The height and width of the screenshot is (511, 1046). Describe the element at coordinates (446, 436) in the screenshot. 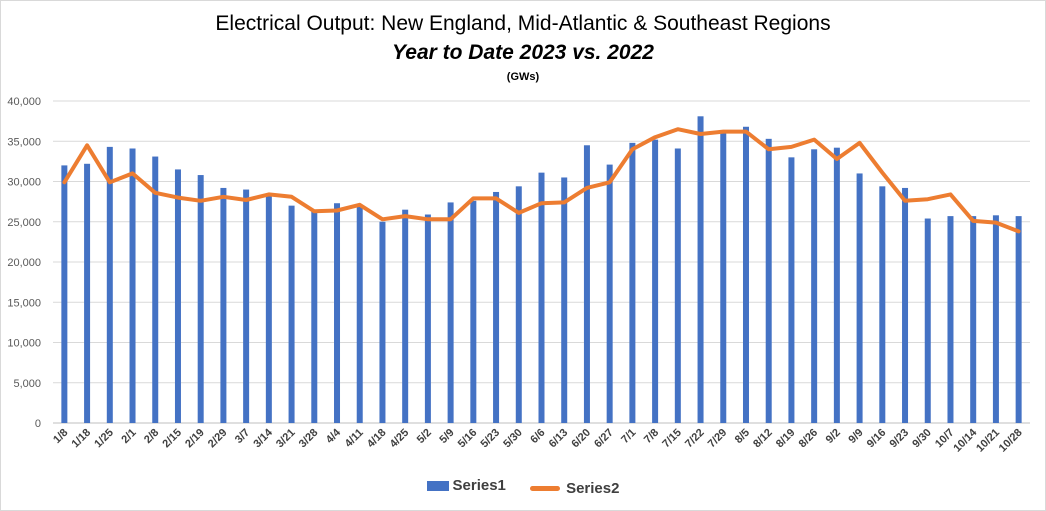

I see `x-tick-label: 5/9` at that location.